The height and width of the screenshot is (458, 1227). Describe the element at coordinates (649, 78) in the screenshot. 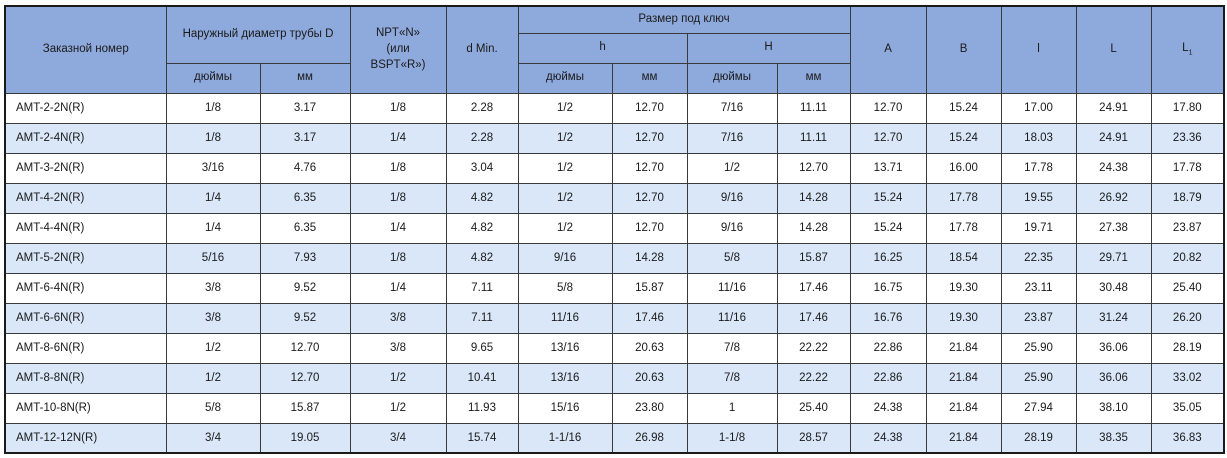

I see `header-h-mm: мм` at that location.